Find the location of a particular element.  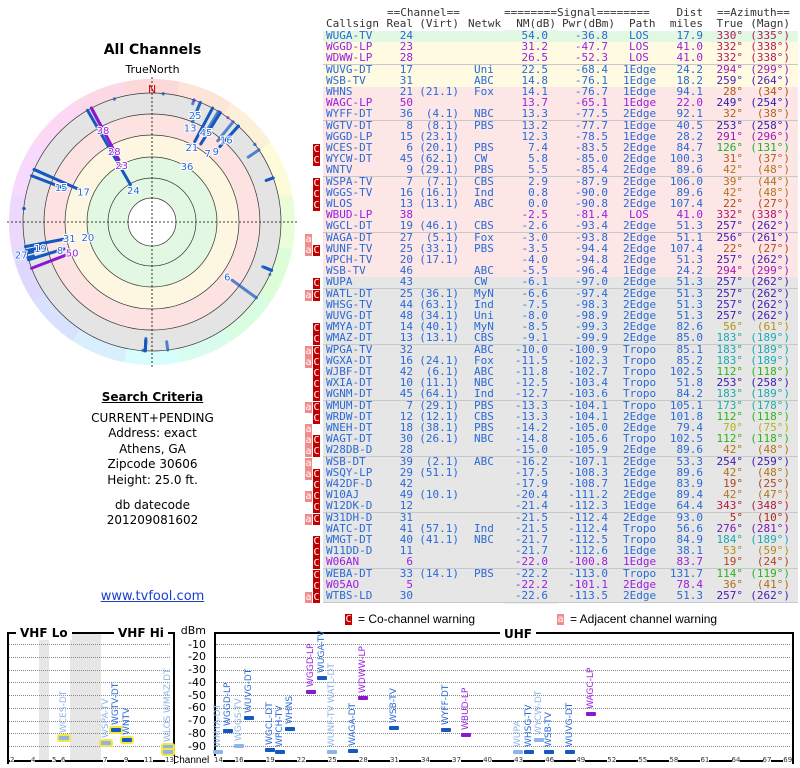

callsign-cell: WUNF-TV is located at coordinates (349, 248).